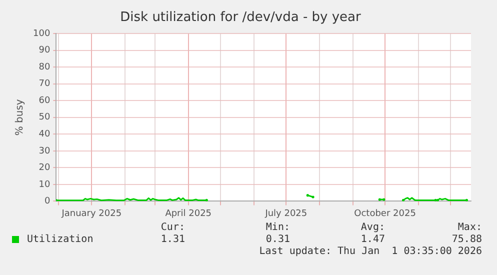  What do you see at coordinates (20, 117) in the screenshot?
I see `y-axis-title: % busy` at bounding box center [20, 117].